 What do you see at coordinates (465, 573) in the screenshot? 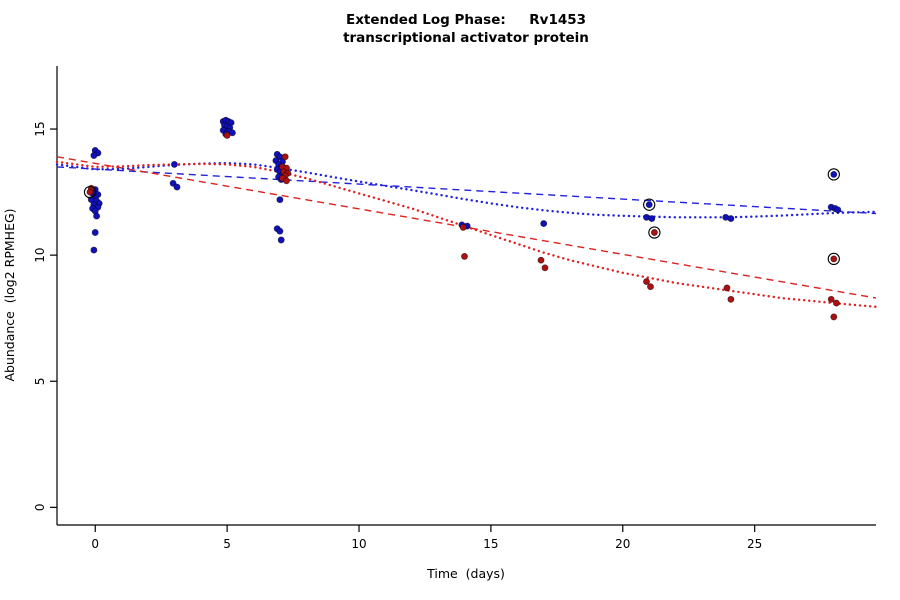
I see `x-axis-label: Time (days)` at bounding box center [465, 573].